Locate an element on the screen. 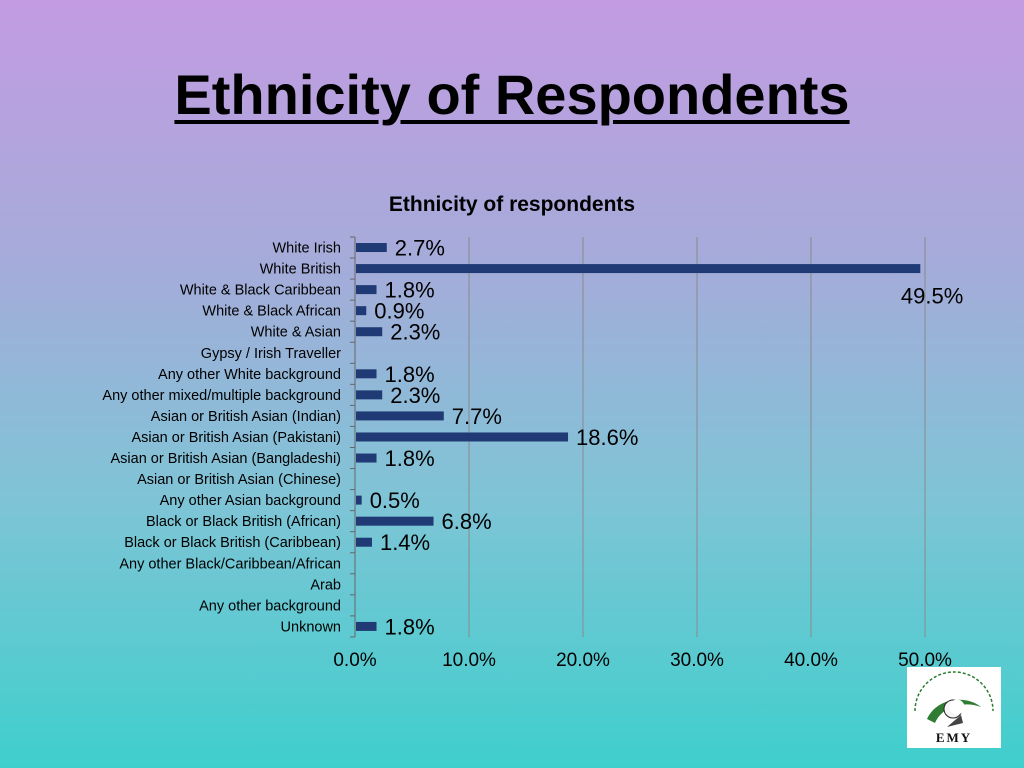 This screenshot has height=768, width=1024. category-label: Unknown is located at coordinates (311, 627).